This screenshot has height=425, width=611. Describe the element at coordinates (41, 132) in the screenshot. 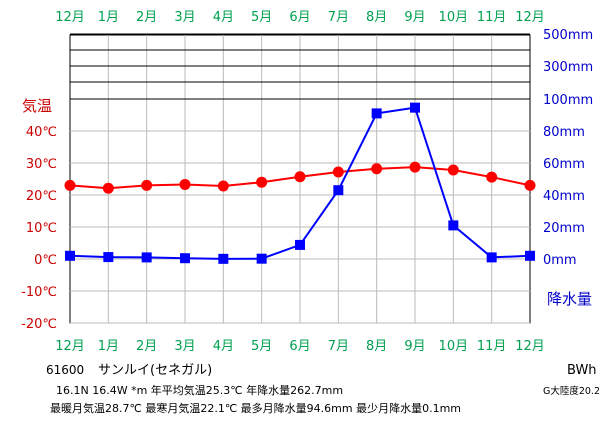

I see `left-tick-label: 40℃` at that location.